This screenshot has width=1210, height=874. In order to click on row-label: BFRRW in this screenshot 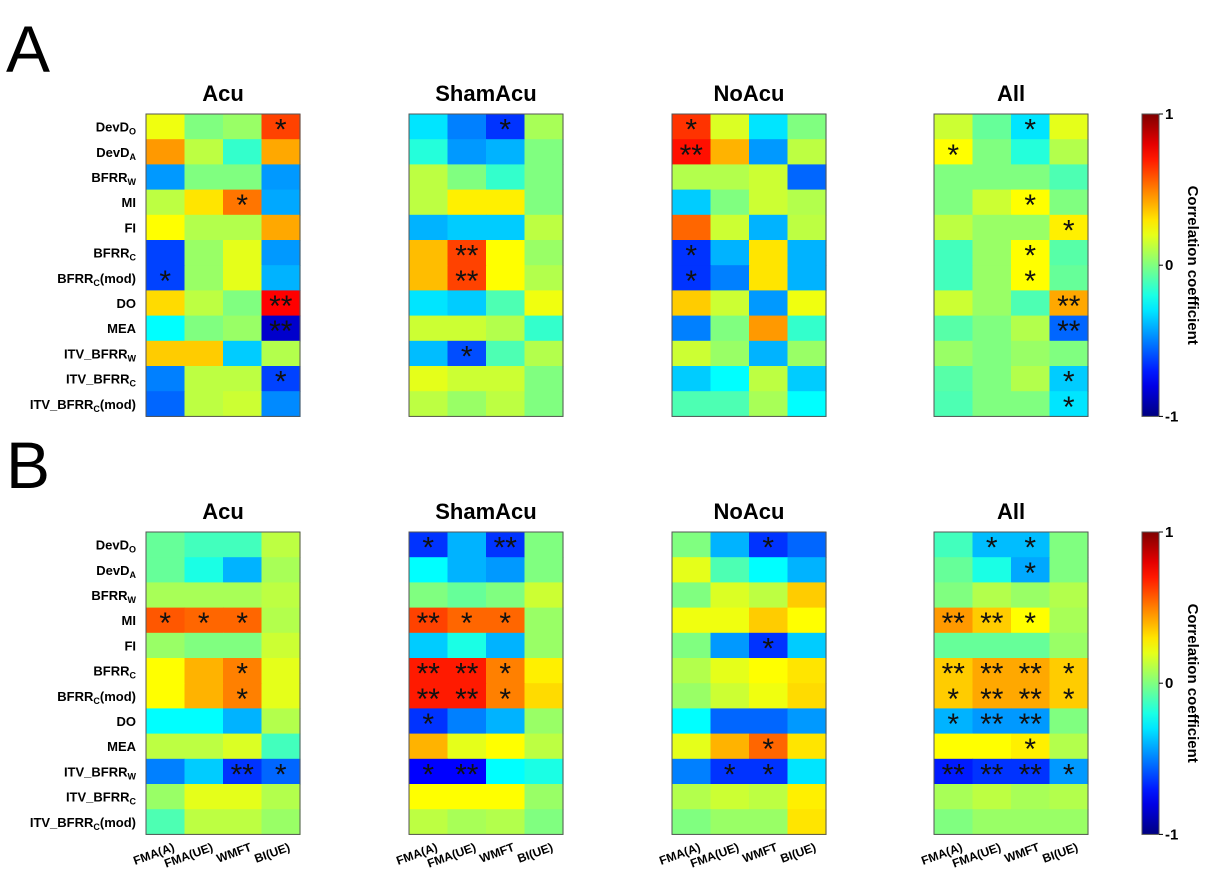, I will do `click(113, 596)`.